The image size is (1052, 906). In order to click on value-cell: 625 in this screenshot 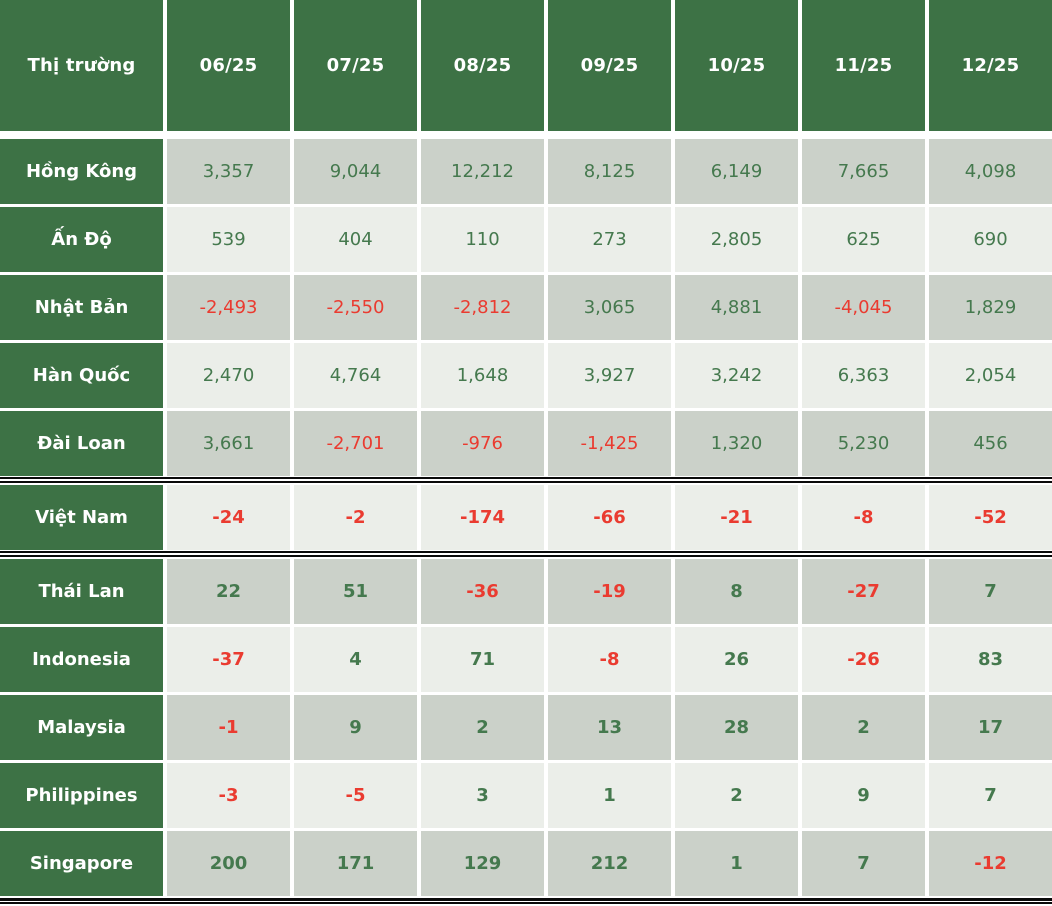, I will do `click(863, 239)`.